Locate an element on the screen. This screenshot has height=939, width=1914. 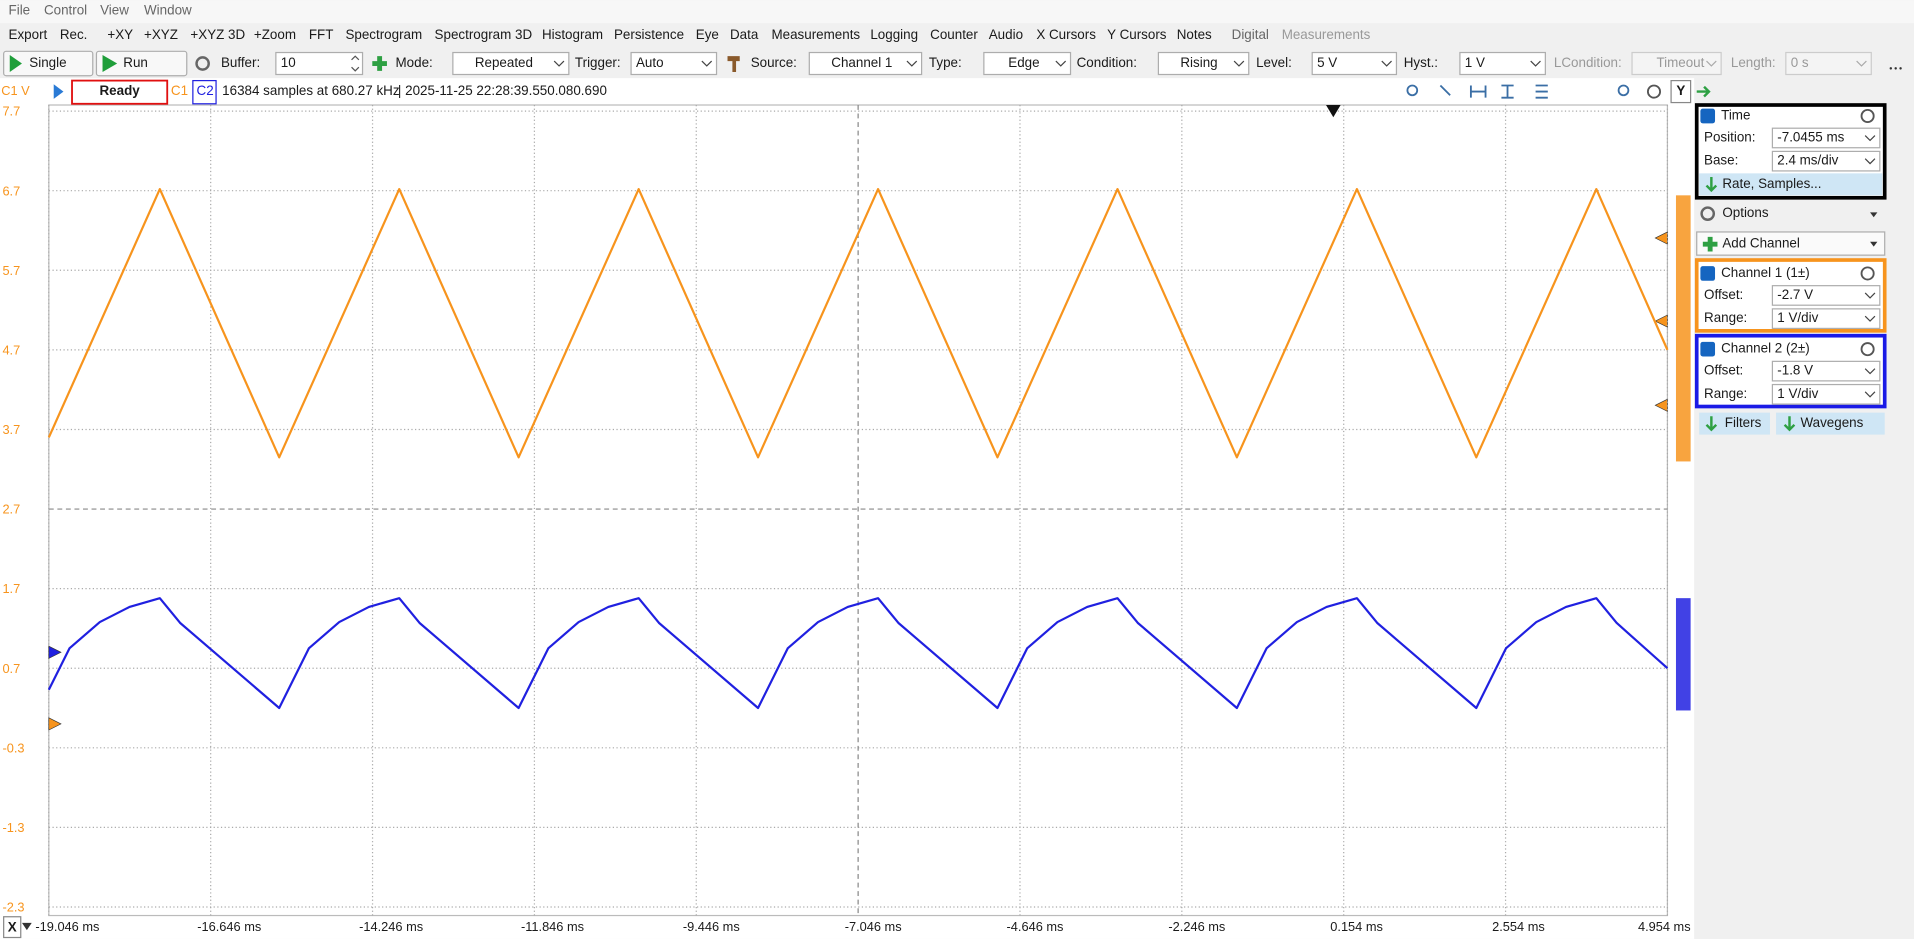
tool-item: FFT is located at coordinates (321, 34).